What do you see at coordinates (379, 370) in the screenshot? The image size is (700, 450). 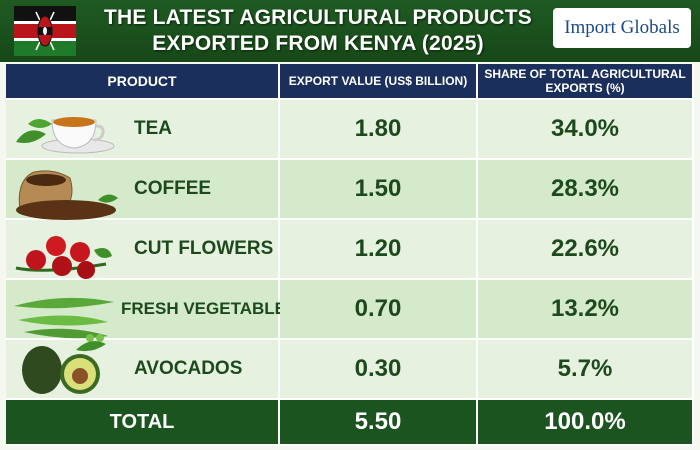 I see `export-value: 0.30` at bounding box center [379, 370].